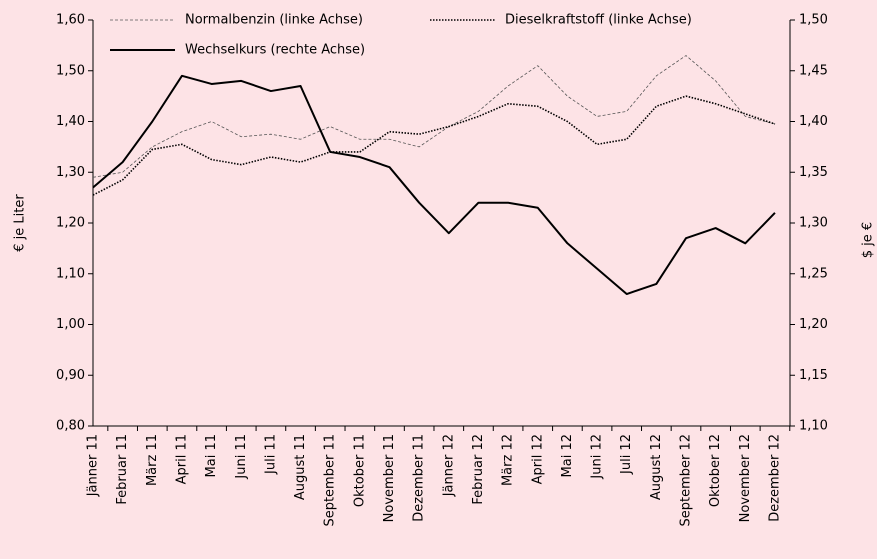  What do you see at coordinates (537, 459) in the screenshot?
I see `x-tick-label: April 12` at bounding box center [537, 459].